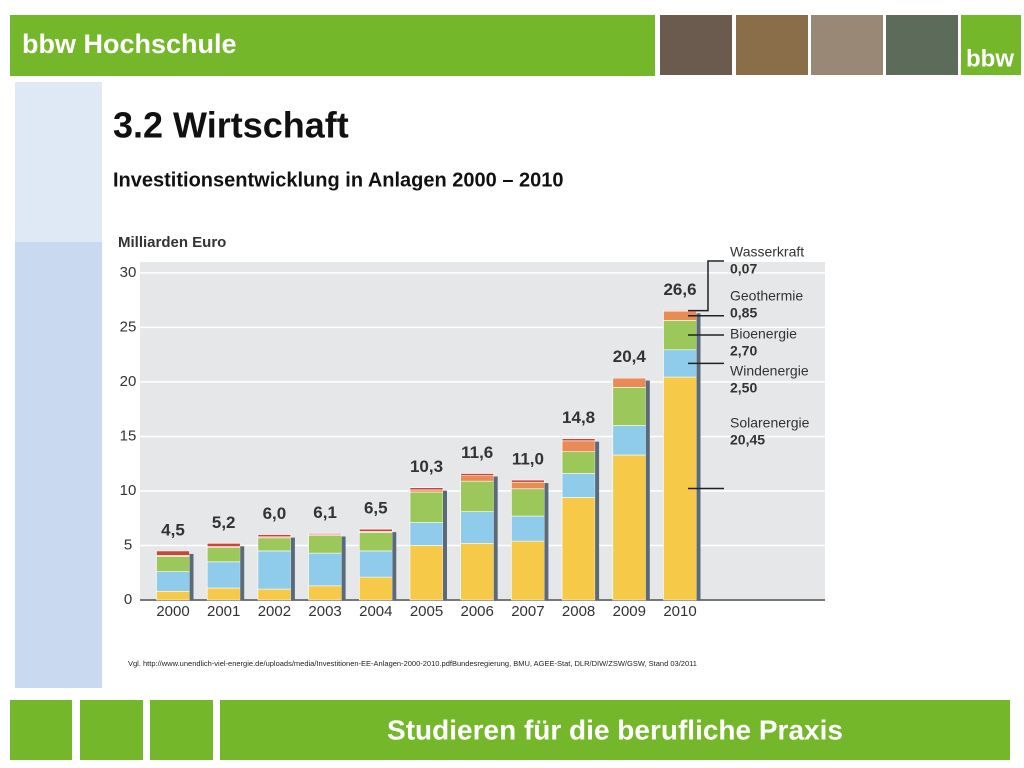 The width and height of the screenshot is (1024, 768). What do you see at coordinates (128, 544) in the screenshot?
I see `y-tick-label: 5` at bounding box center [128, 544].